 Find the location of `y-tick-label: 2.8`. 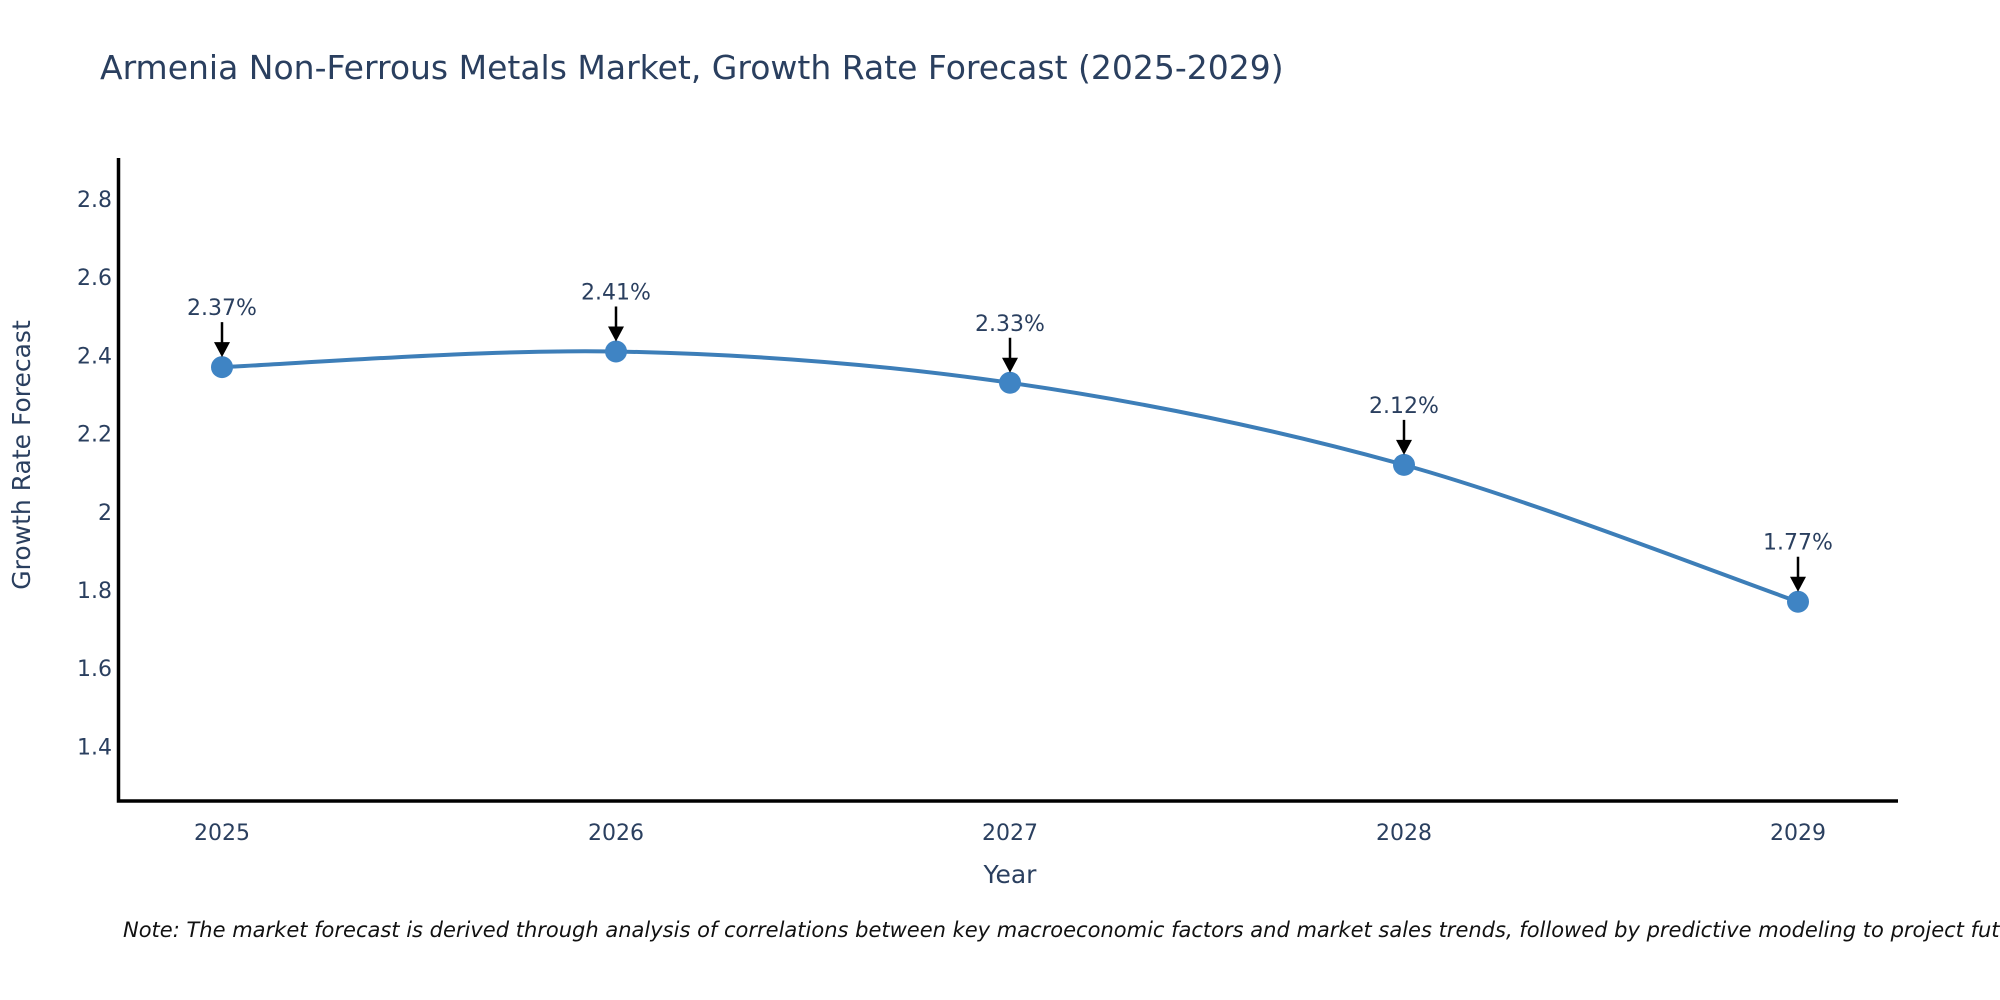

y-tick-label: 2.8 is located at coordinates (94, 200).